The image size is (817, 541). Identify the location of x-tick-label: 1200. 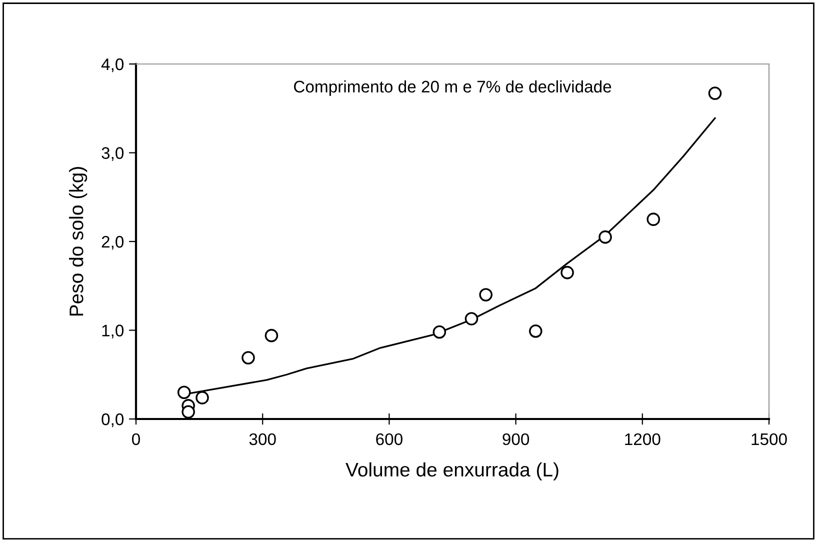
(642, 439).